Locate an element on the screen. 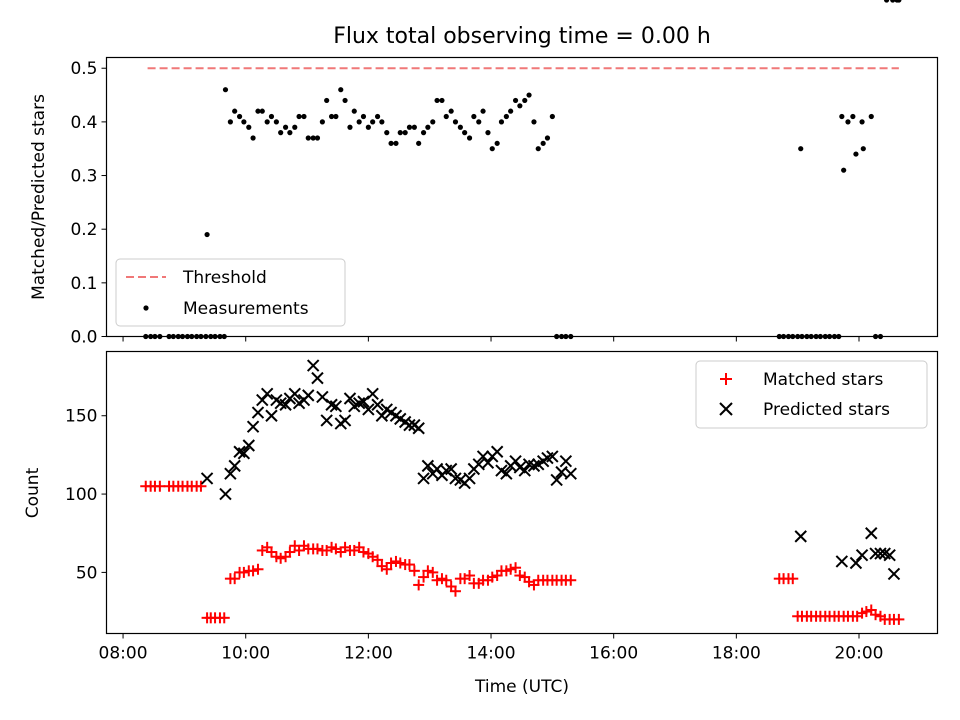  bottom-x-tick-label: 20:00 is located at coordinates (858, 654).